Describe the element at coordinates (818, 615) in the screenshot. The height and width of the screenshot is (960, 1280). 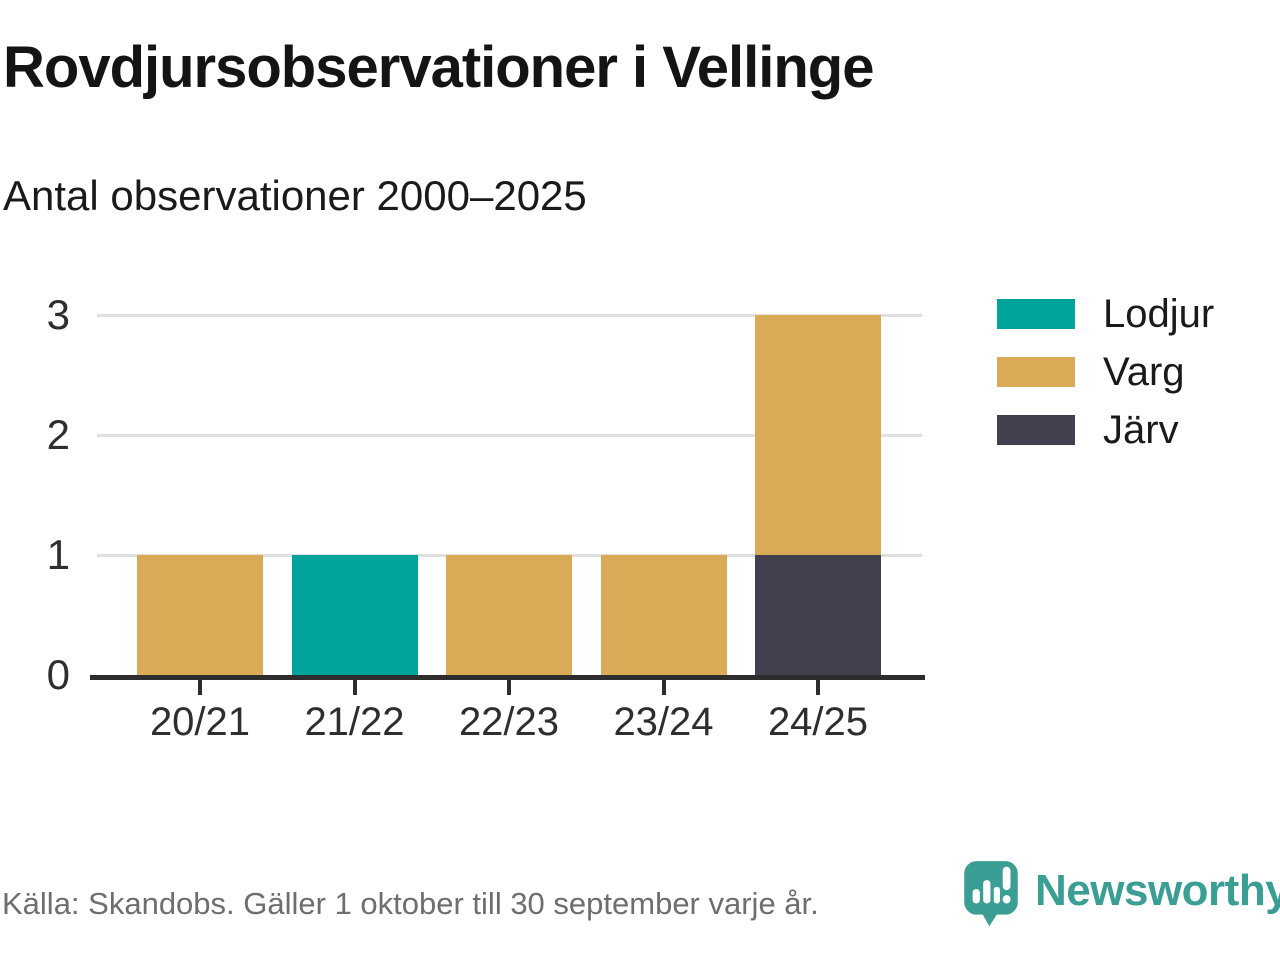
I see `bar-segment-järv-24-25` at that location.